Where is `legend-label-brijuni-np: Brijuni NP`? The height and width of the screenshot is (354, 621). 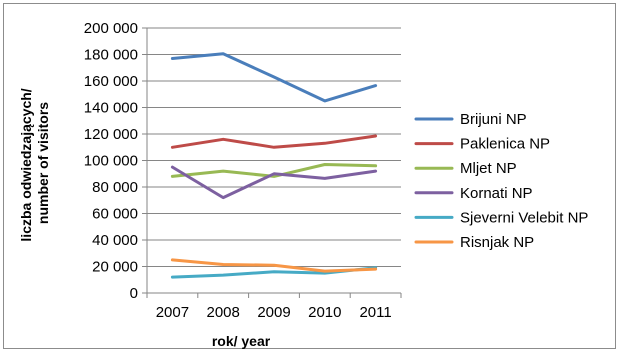
legend-label-brijuni-np: Brijuni NP is located at coordinates (493, 119).